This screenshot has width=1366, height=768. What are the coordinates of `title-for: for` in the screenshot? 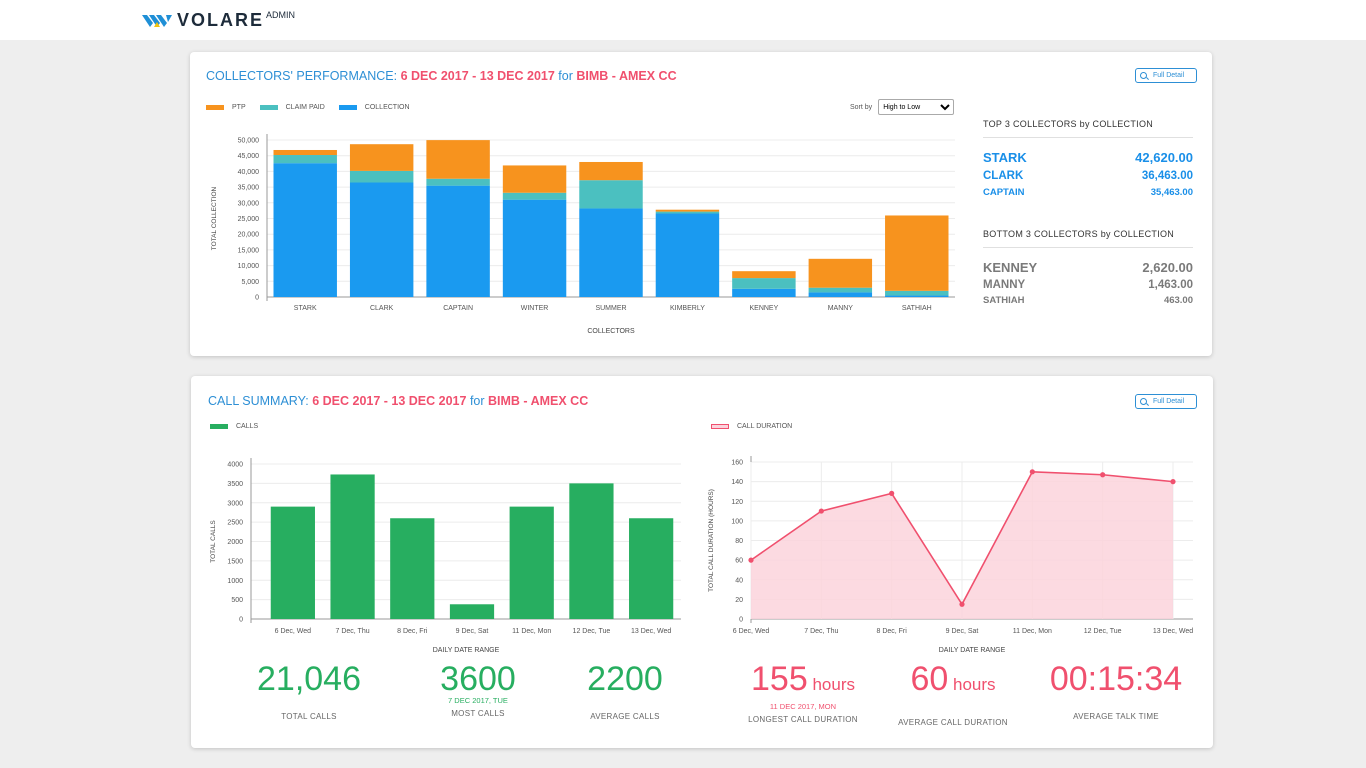 It's located at (477, 401).